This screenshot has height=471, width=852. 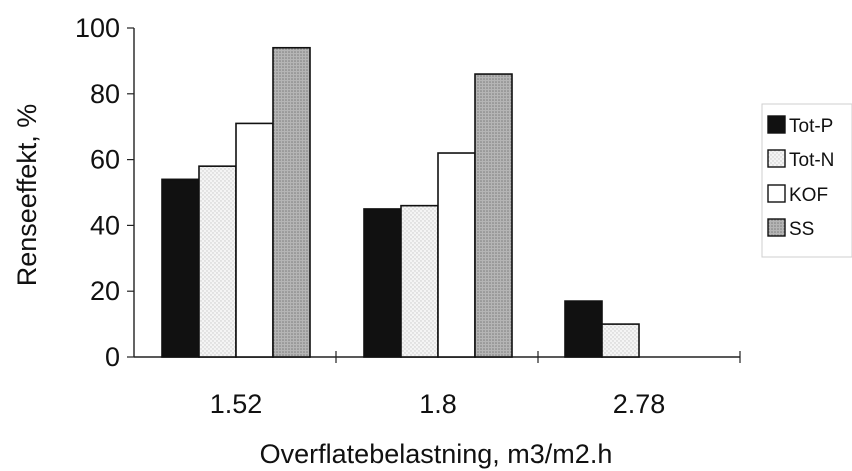 What do you see at coordinates (811, 126) in the screenshot?
I see `legend-label: Tot-P` at bounding box center [811, 126].